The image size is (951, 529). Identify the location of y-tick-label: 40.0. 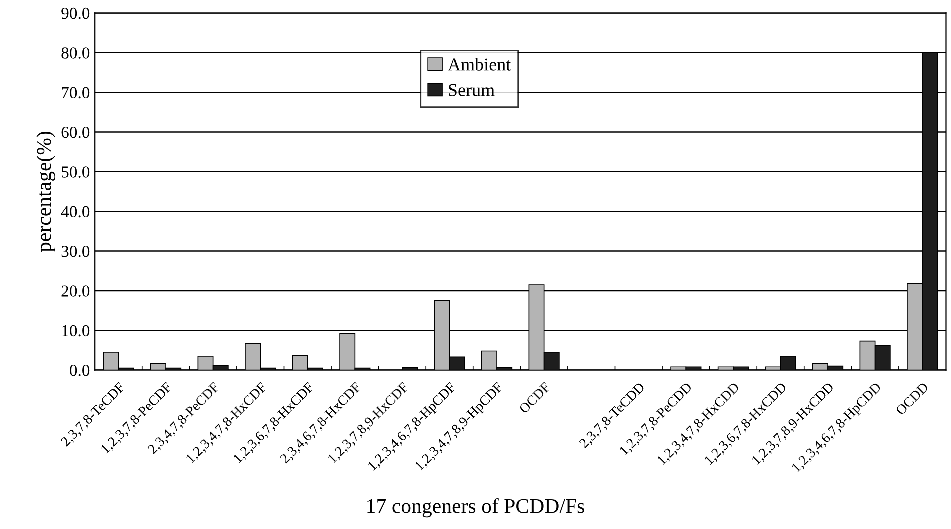
(75, 212).